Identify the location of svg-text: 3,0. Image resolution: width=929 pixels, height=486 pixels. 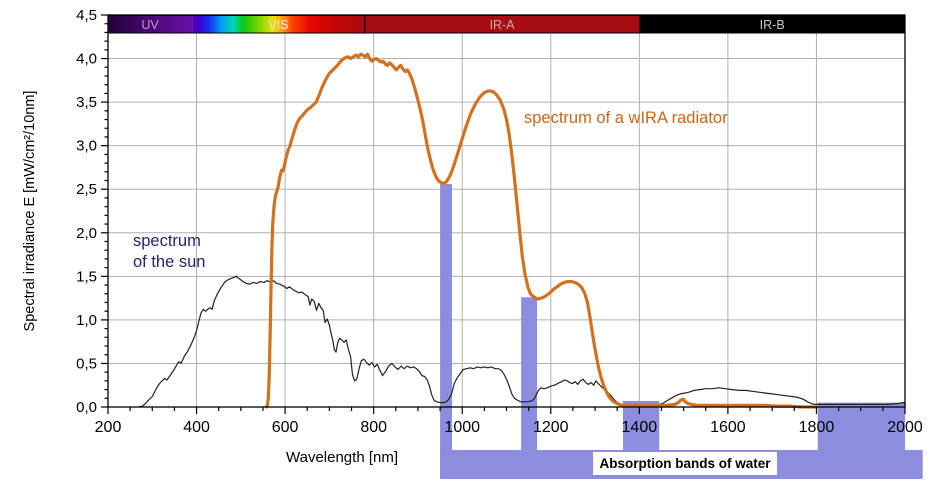
(86, 146).